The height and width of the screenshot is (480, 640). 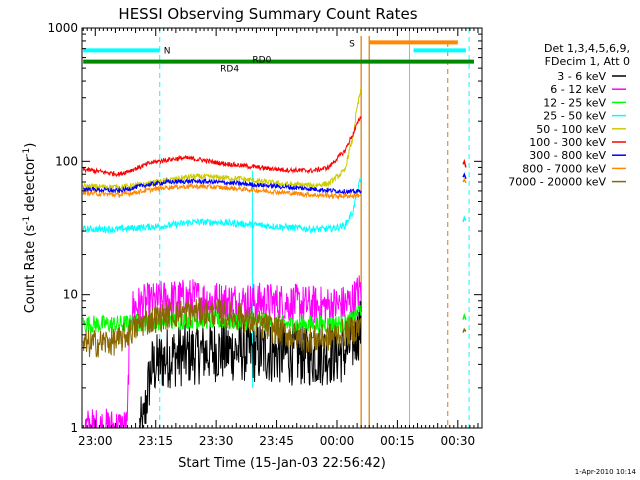 What do you see at coordinates (557, 182) in the screenshot?
I see `legend-entry-8: 7000 - 20000 keV` at bounding box center [557, 182].